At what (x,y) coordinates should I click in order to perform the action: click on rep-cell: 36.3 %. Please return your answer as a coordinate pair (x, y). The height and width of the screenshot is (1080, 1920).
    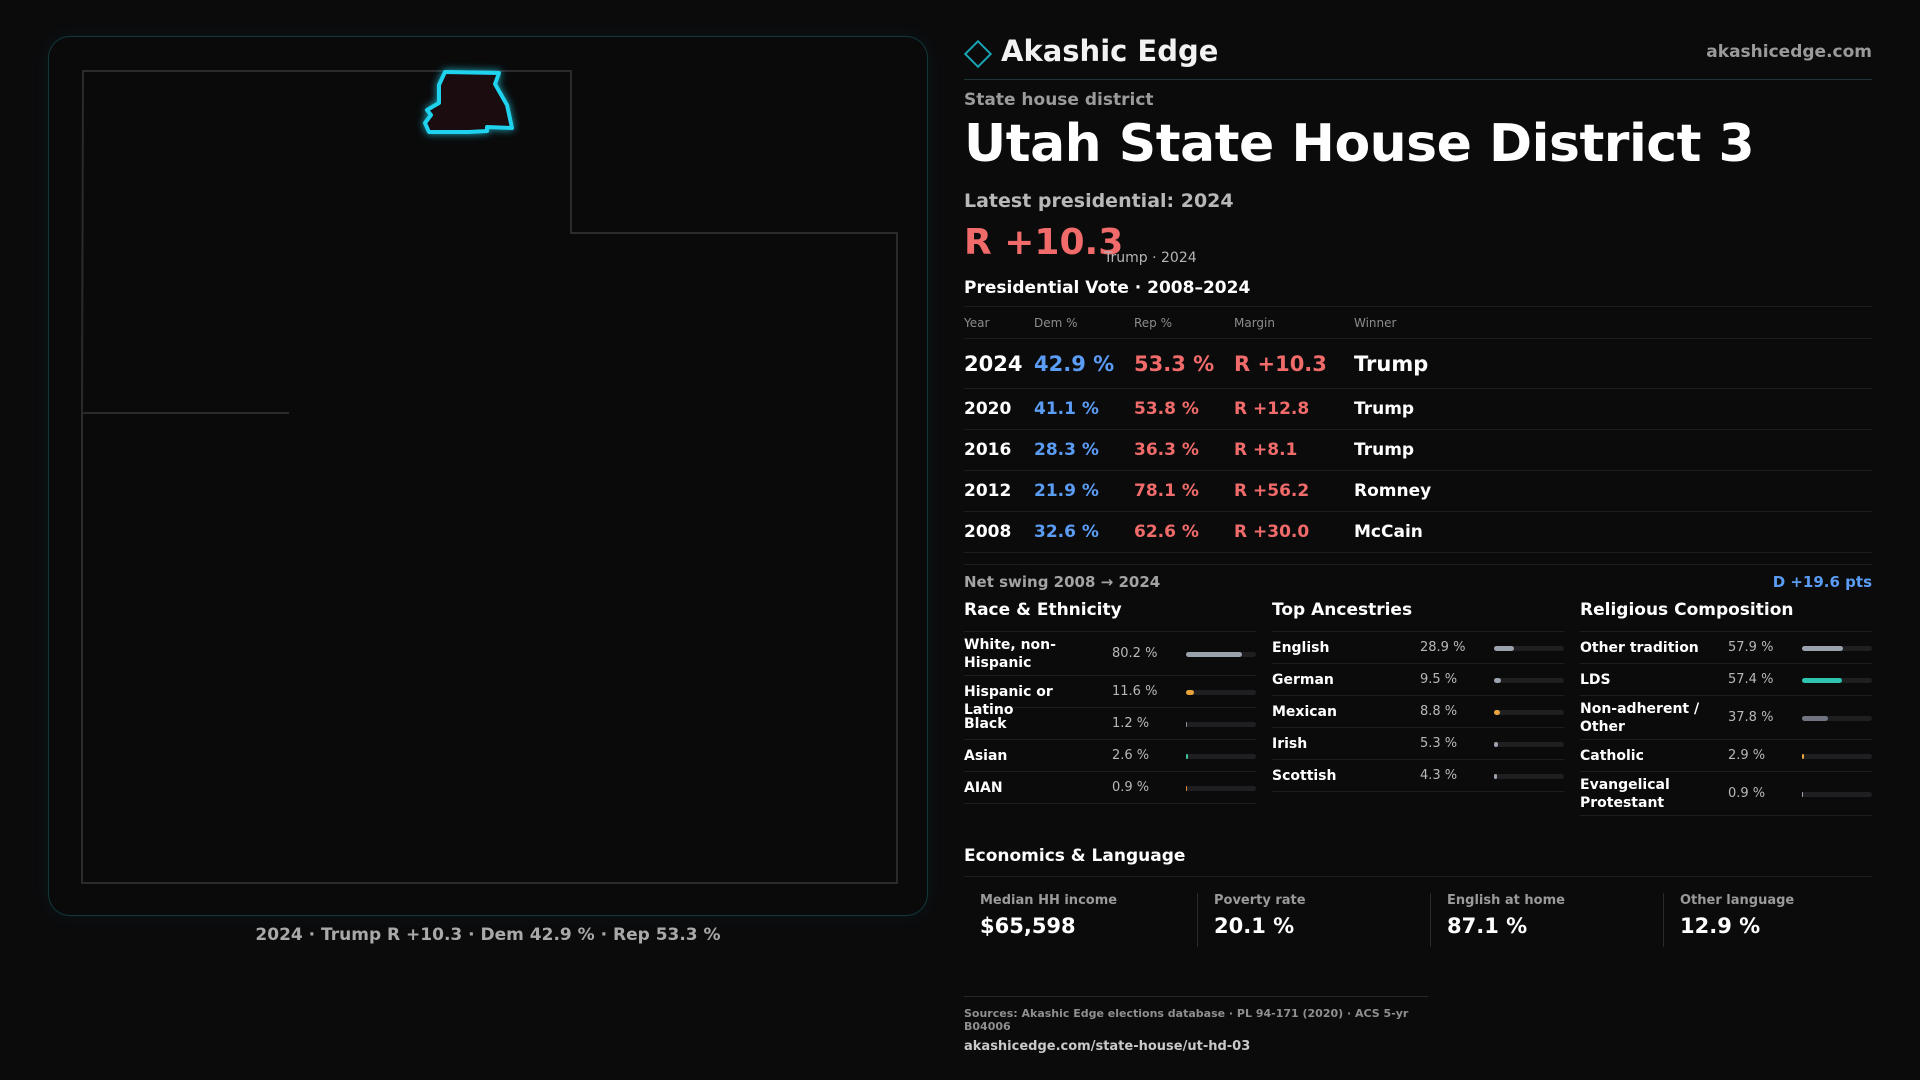
    Looking at the image, I should click on (1184, 450).